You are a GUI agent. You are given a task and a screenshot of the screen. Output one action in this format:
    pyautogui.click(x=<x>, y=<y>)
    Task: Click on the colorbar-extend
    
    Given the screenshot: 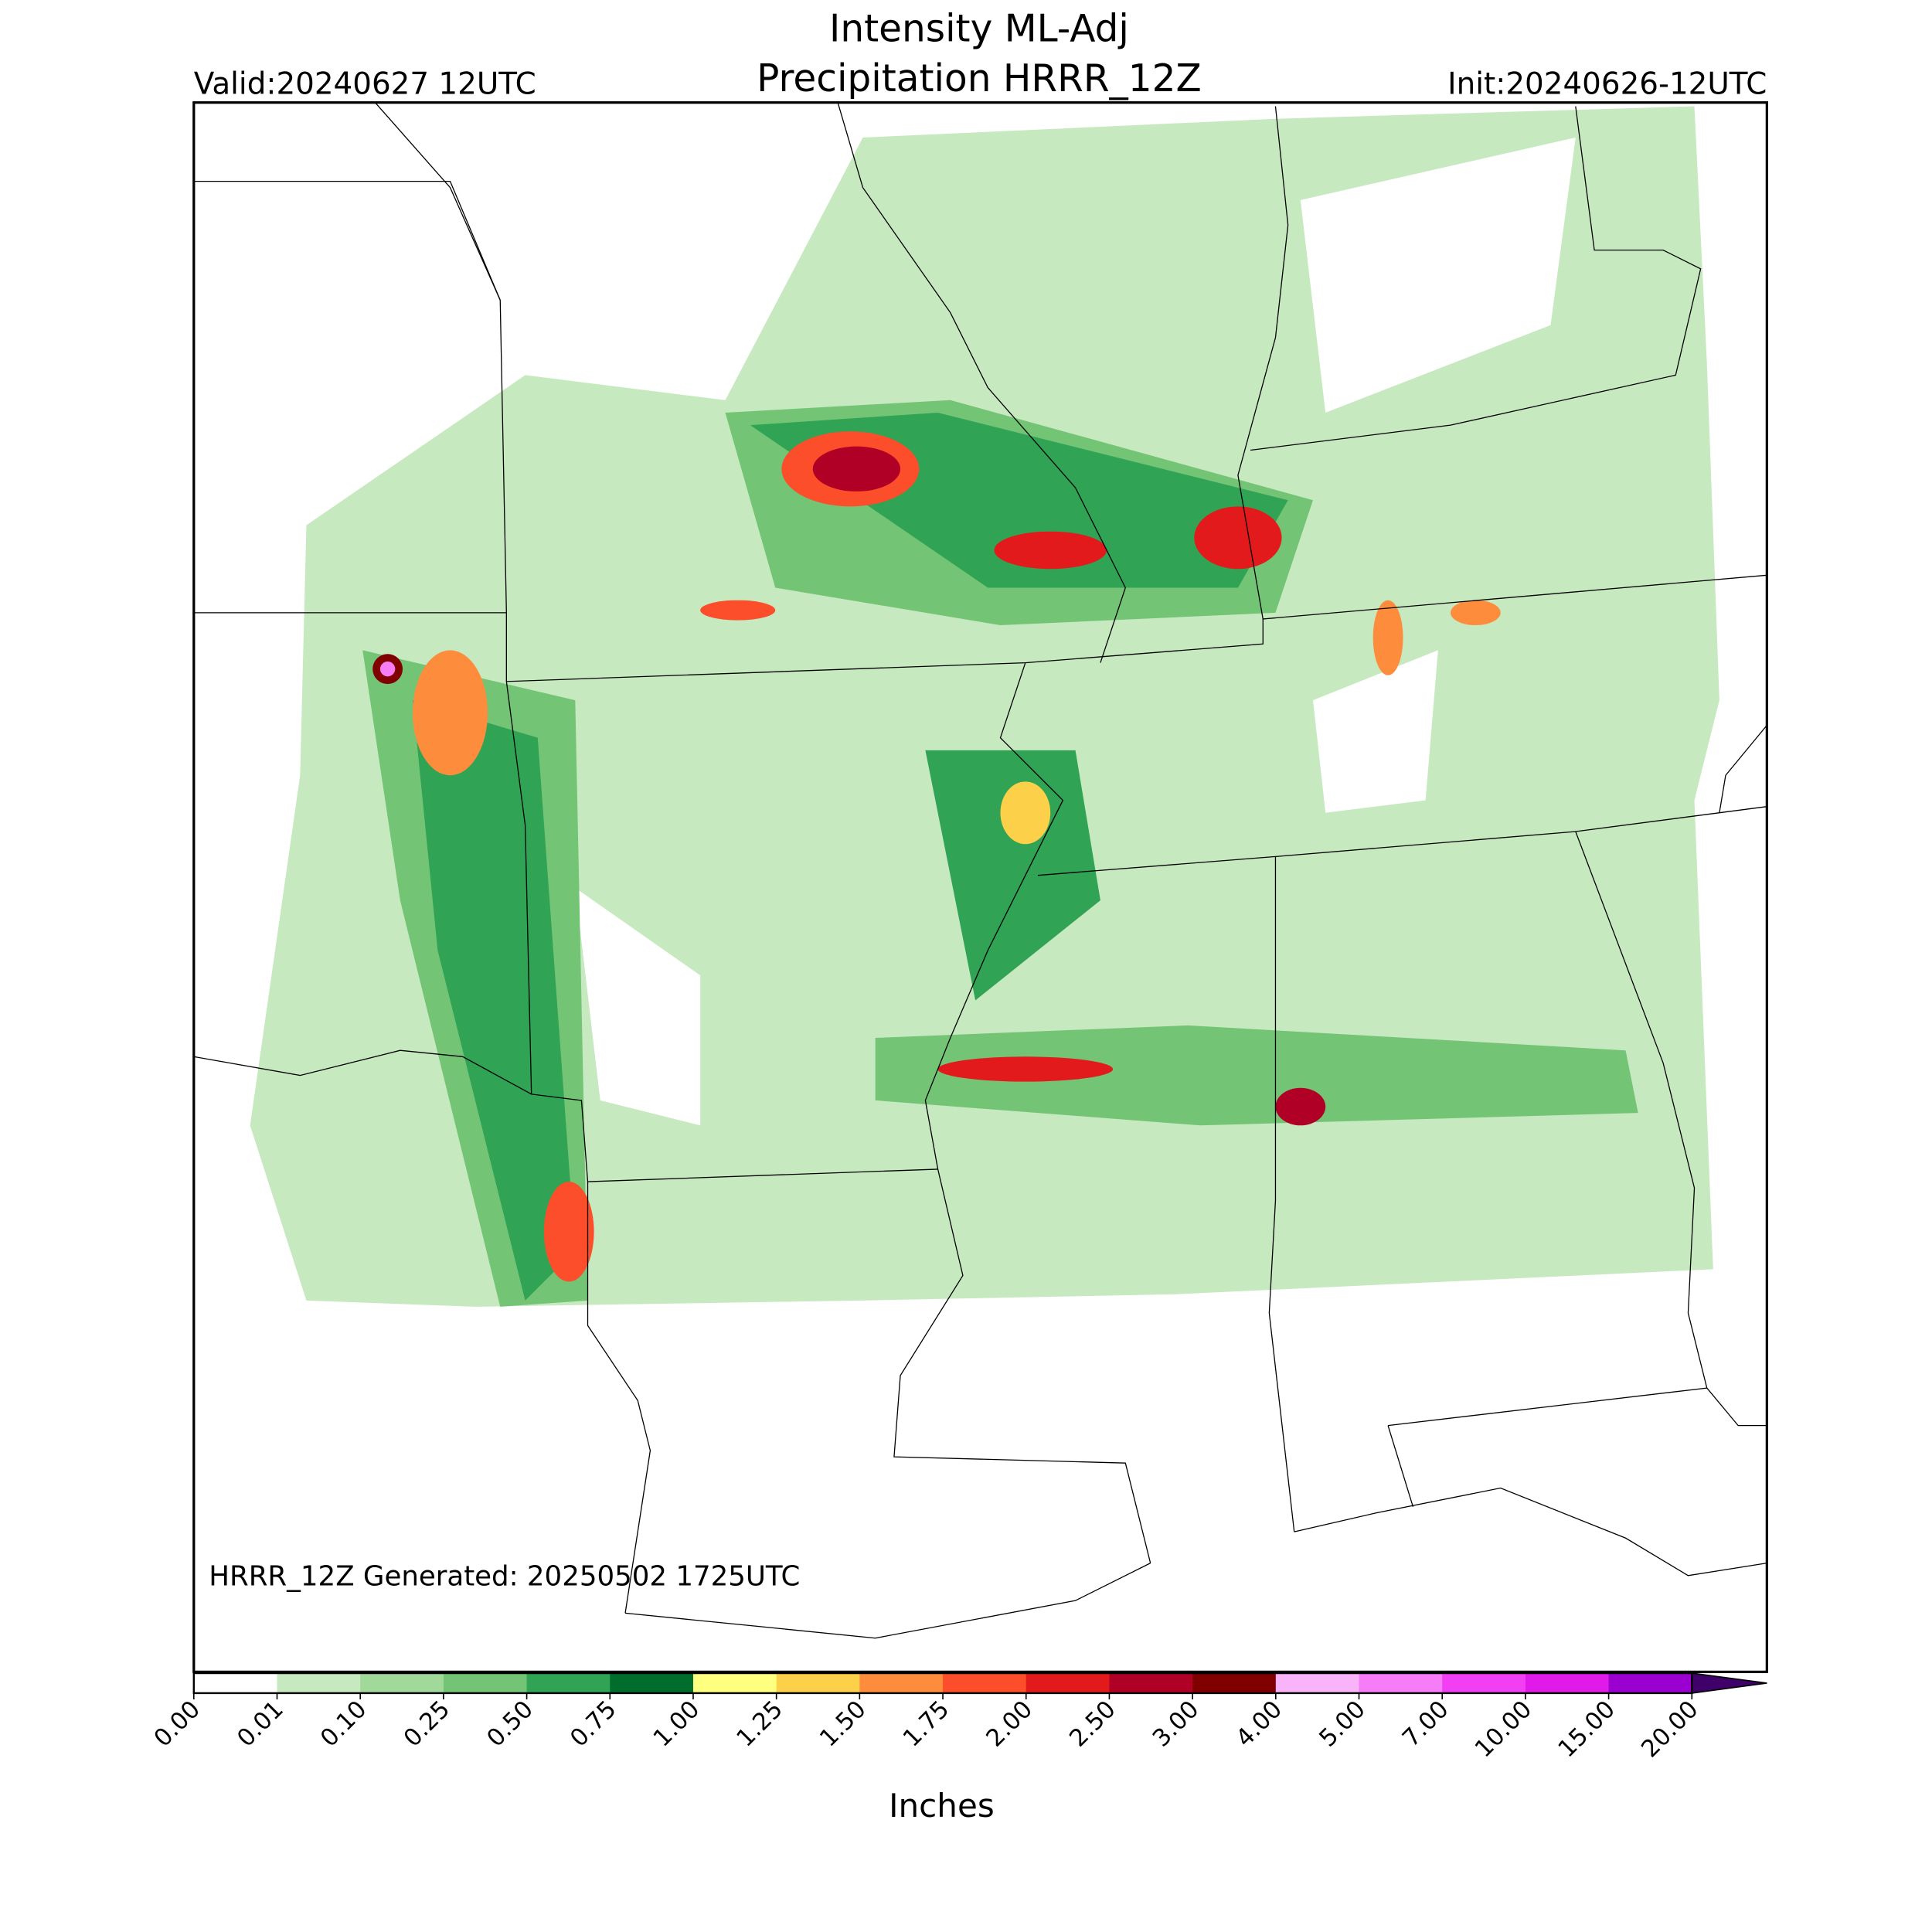 What is the action you would take?
    pyautogui.click(x=1729, y=1683)
    